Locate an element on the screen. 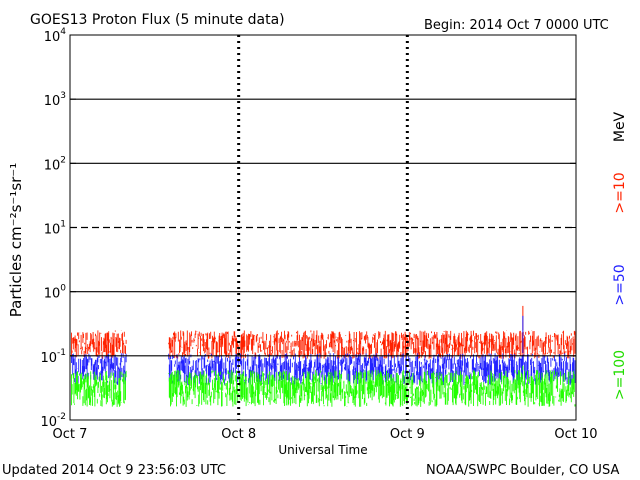 The height and width of the screenshot is (480, 640). chart-title: GOES13 Proton Flux (5 minute data) is located at coordinates (157, 20).